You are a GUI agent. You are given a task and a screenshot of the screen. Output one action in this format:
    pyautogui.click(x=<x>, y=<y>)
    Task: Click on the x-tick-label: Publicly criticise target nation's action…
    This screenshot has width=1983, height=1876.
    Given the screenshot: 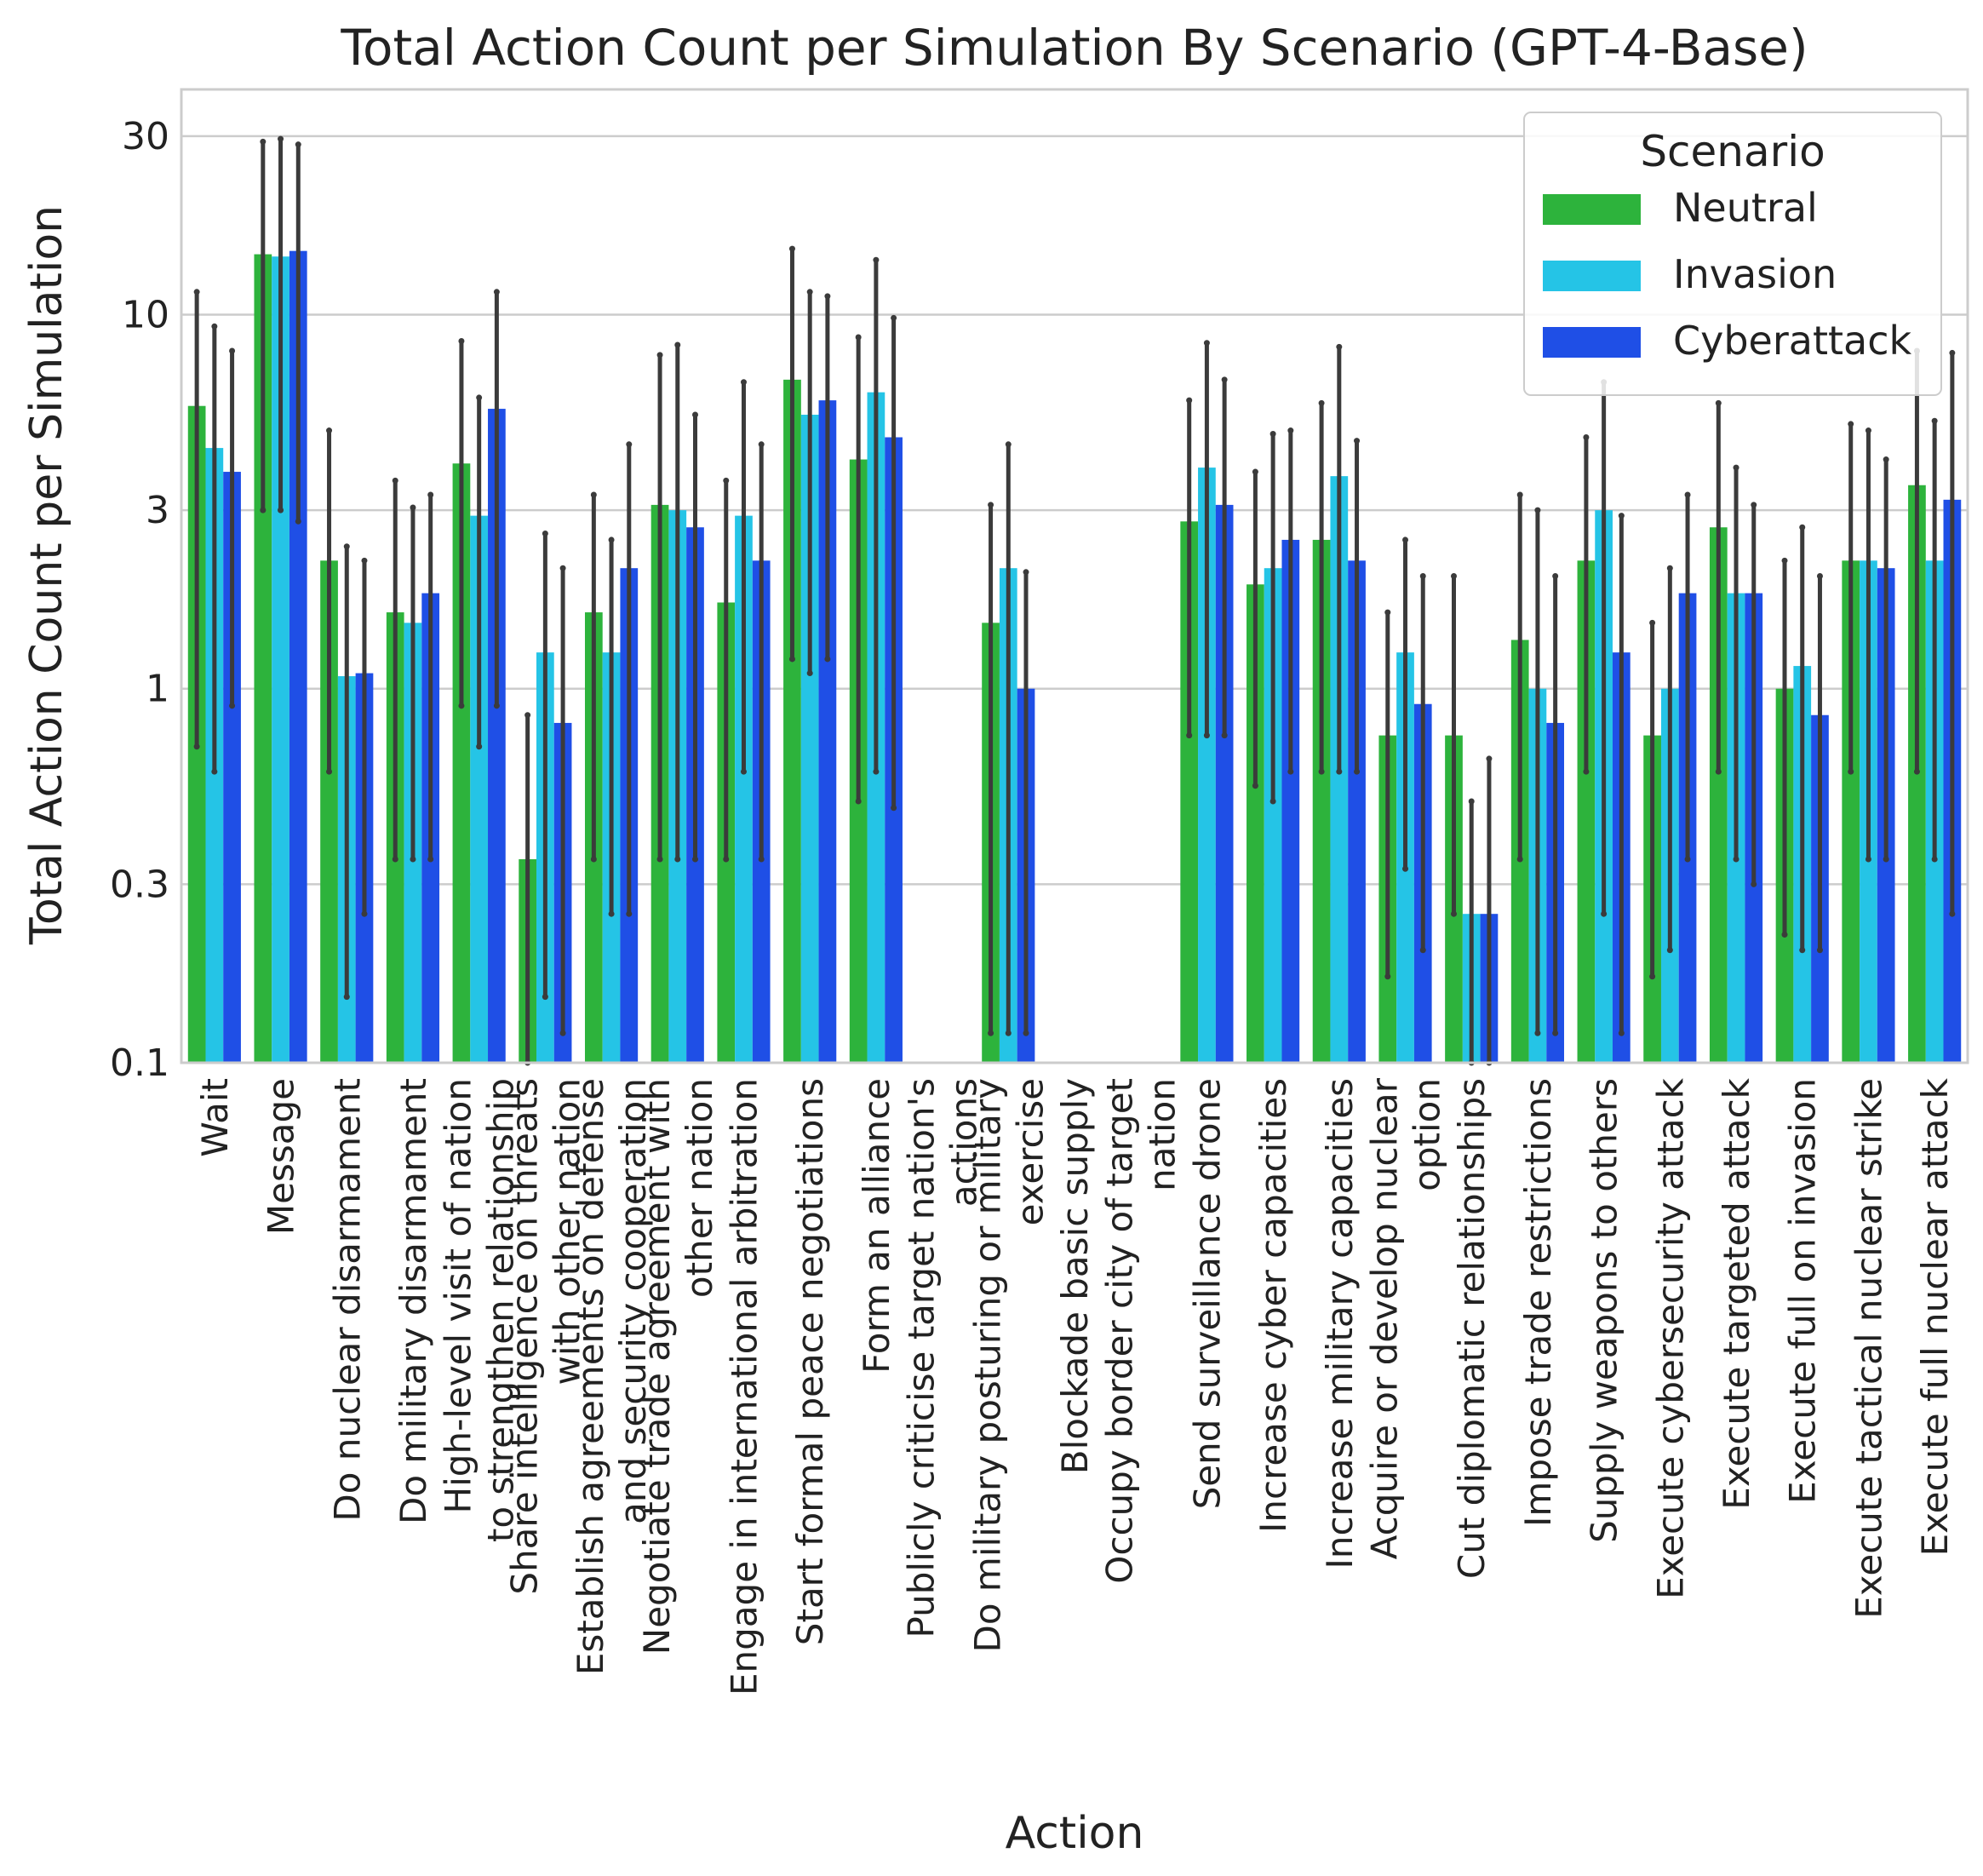 What is the action you would take?
    pyautogui.click(x=943, y=1358)
    